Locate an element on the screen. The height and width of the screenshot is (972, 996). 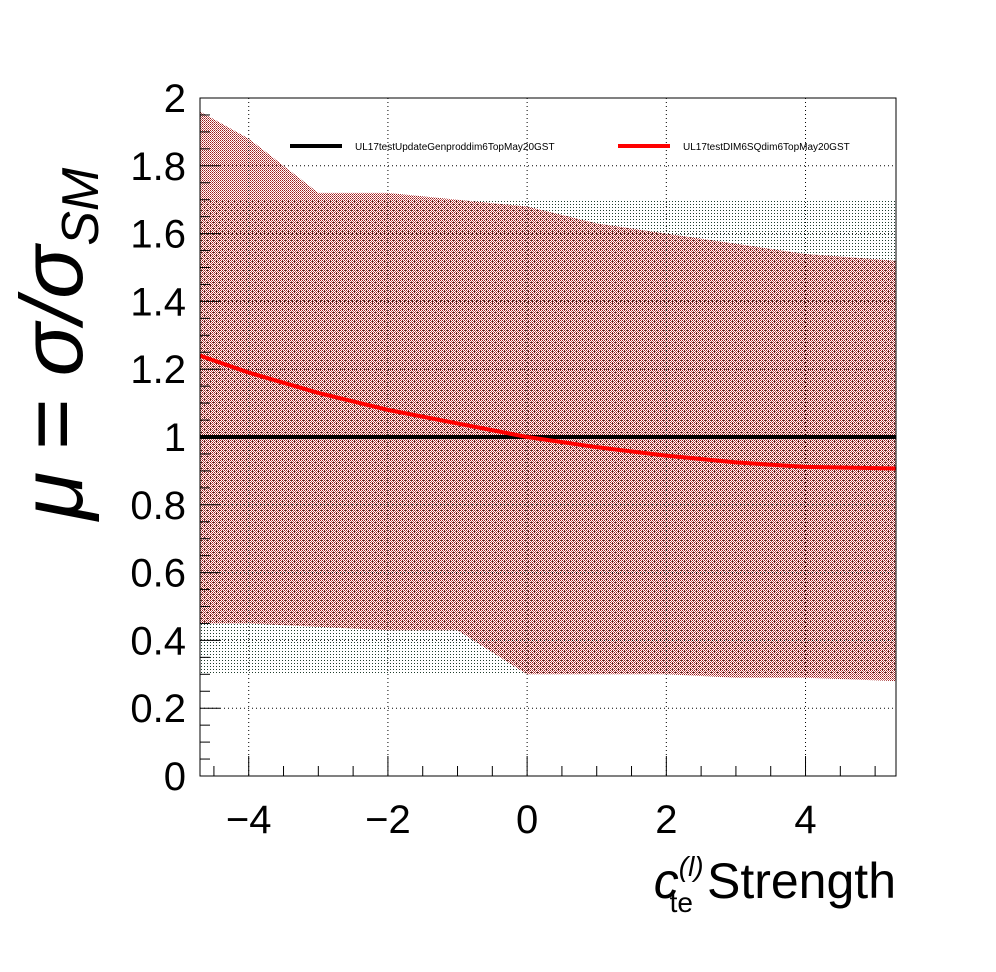
series-line-UL17testDIM6SQdim6TopMay20GST is located at coordinates (548, 412).